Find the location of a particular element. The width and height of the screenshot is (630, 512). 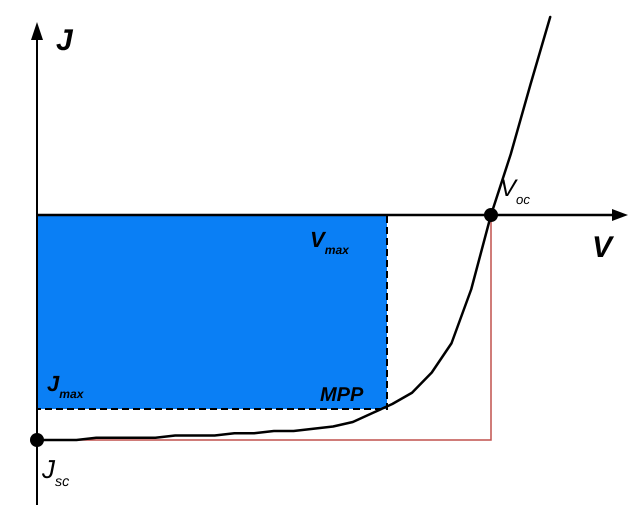

x-axis-title: V is located at coordinates (603, 247).